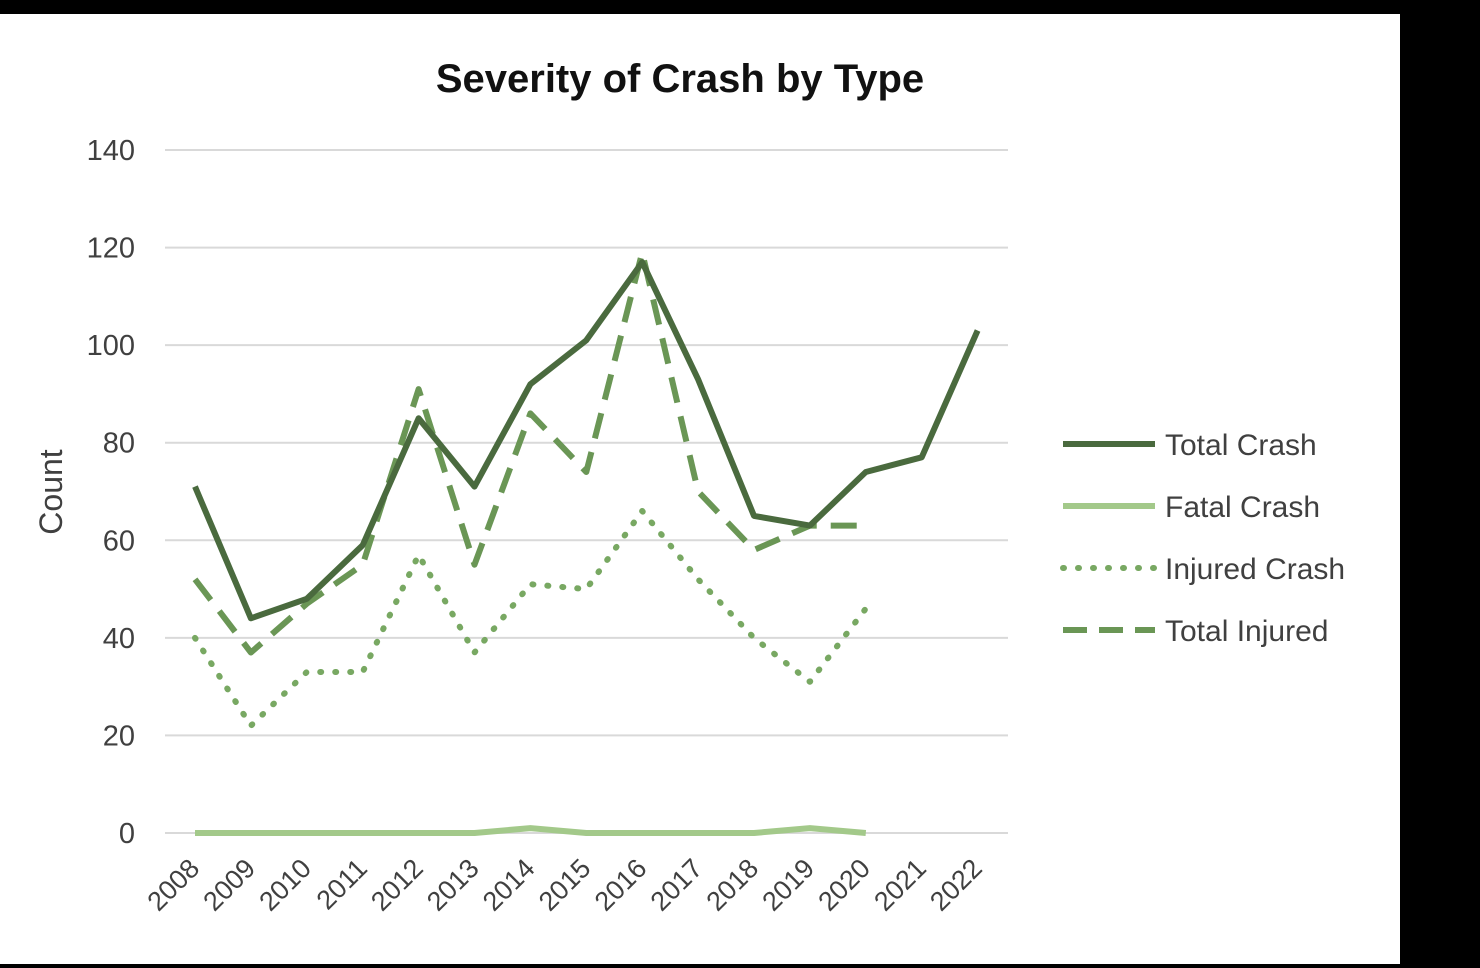 This screenshot has height=968, width=1480. I want to click on y-tick-label: 60, so click(119, 541).